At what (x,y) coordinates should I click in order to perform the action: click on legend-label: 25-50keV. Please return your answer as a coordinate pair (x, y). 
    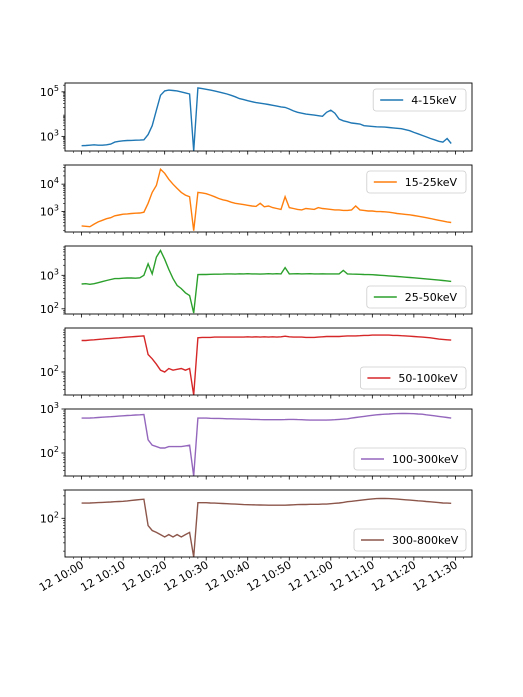
    Looking at the image, I should click on (431, 297).